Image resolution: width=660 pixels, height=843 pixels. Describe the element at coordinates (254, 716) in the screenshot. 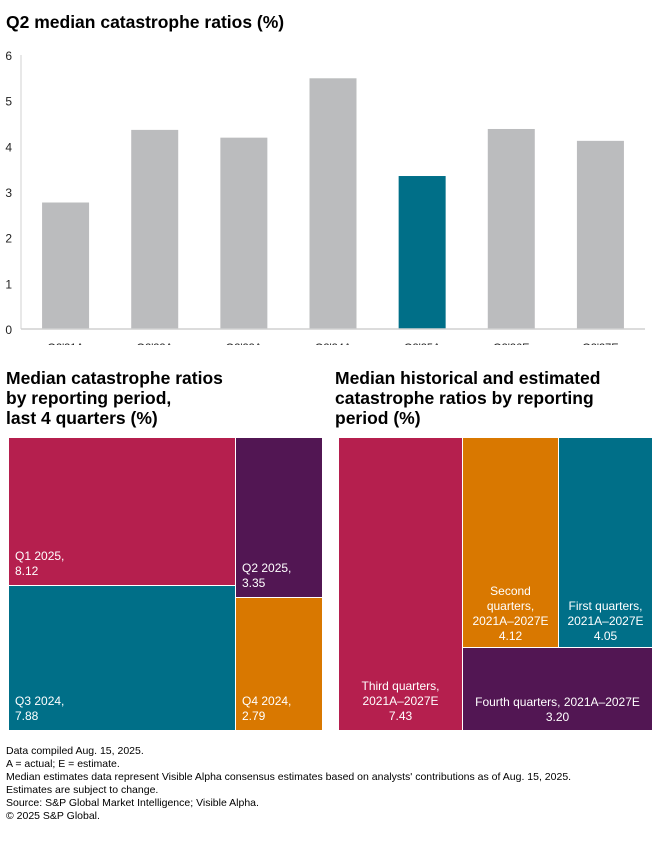

I see `cell-value: 2.79` at that location.